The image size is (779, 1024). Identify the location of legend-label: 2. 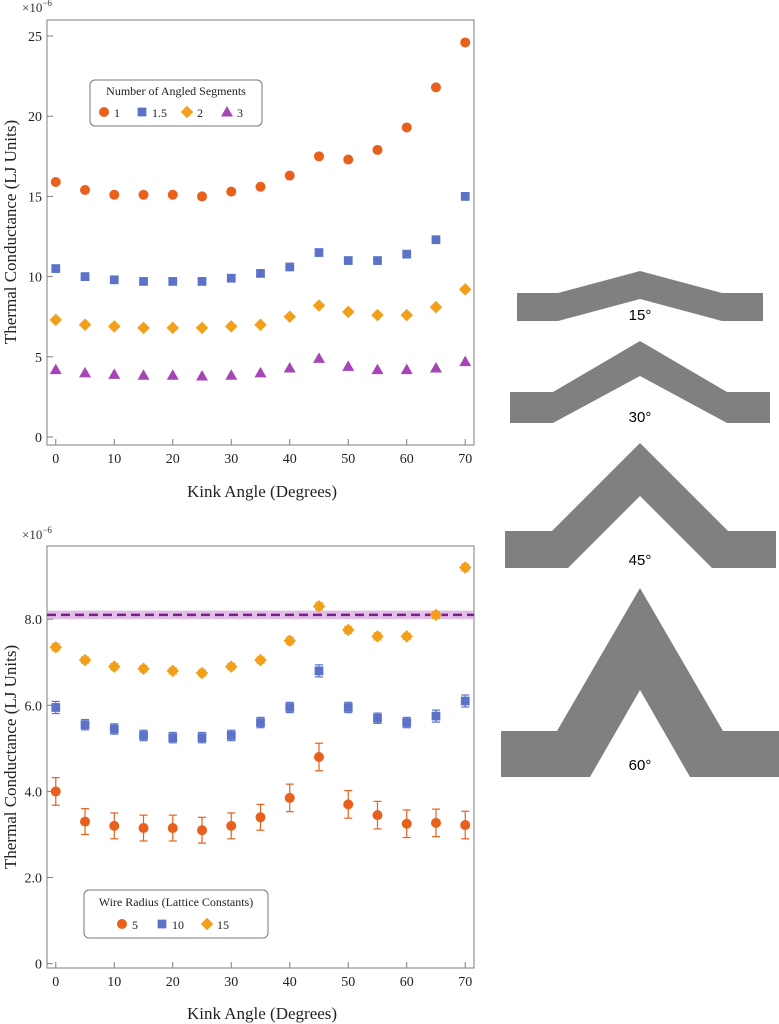
(200, 113).